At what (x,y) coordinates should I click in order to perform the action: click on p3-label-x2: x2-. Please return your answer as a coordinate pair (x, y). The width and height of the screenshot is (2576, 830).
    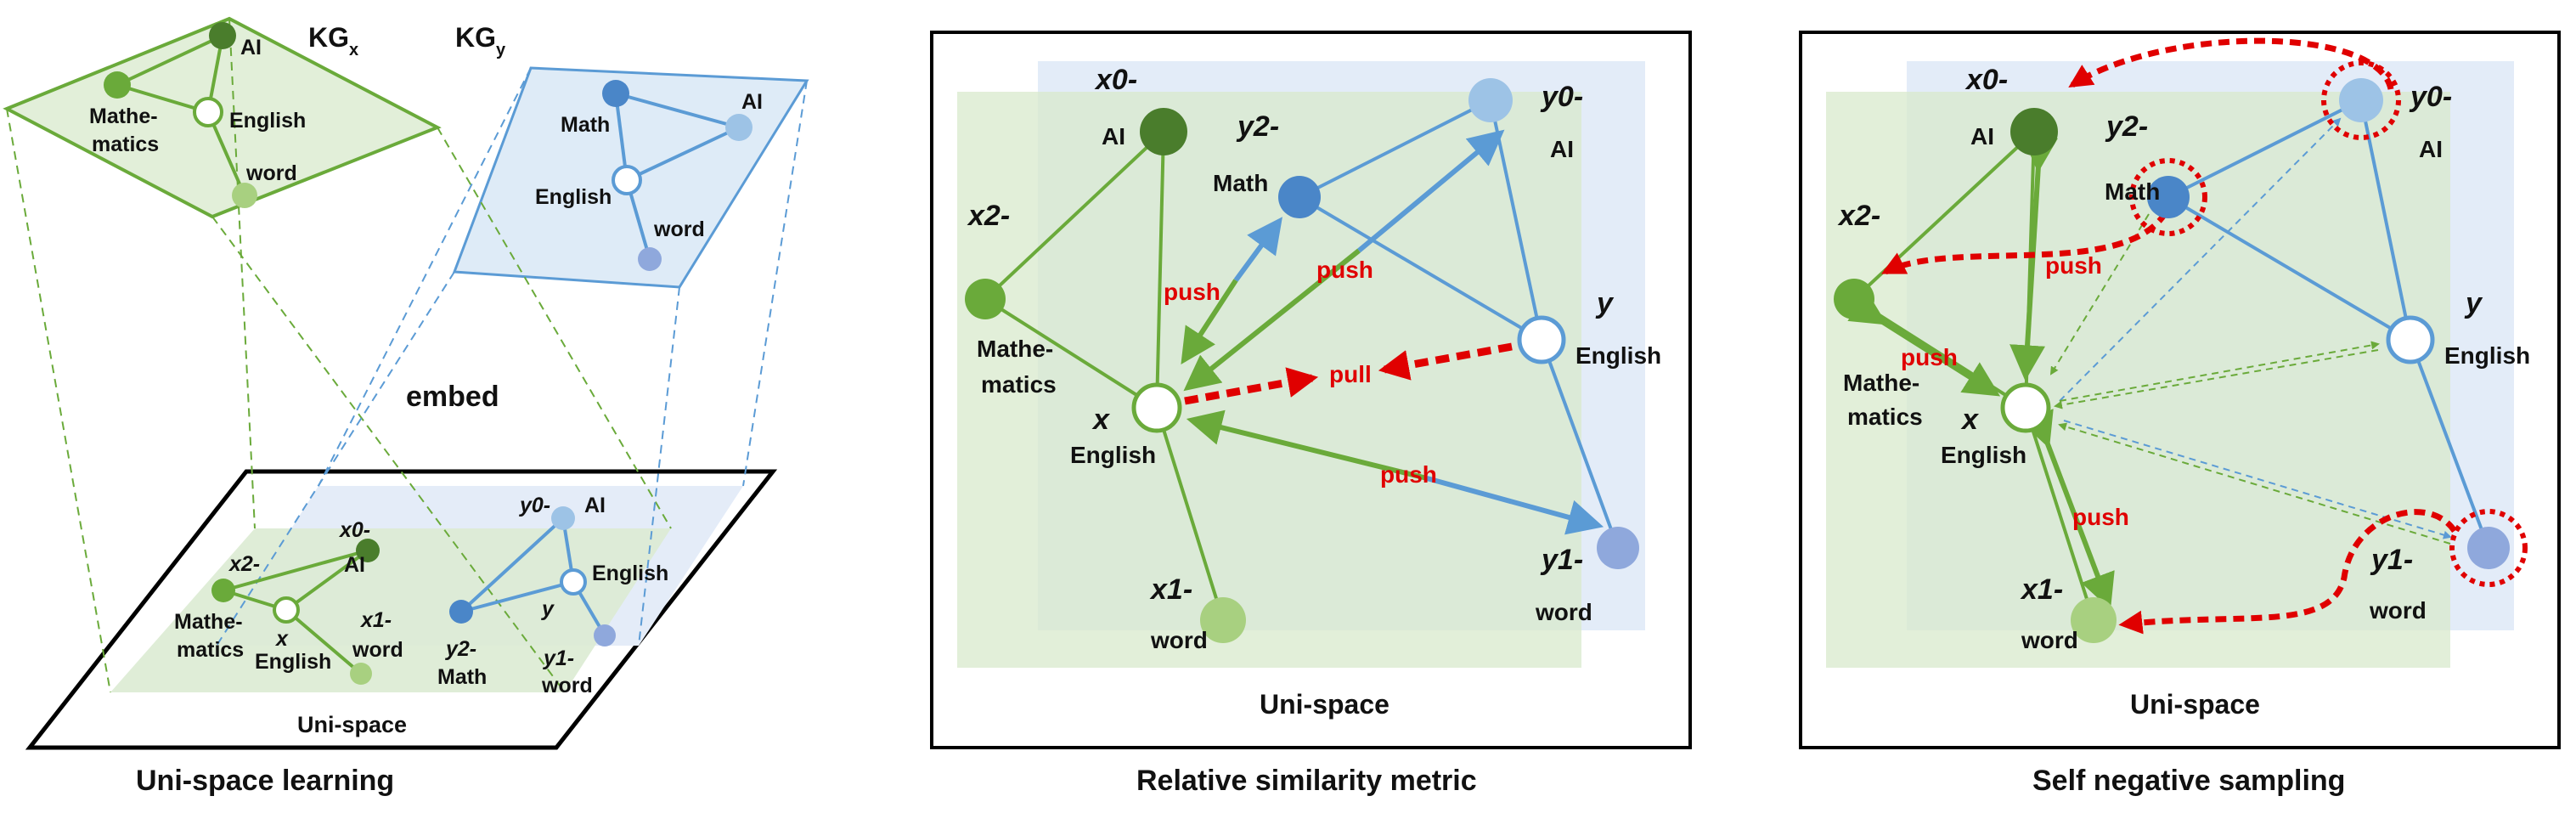
    Looking at the image, I should click on (1858, 216).